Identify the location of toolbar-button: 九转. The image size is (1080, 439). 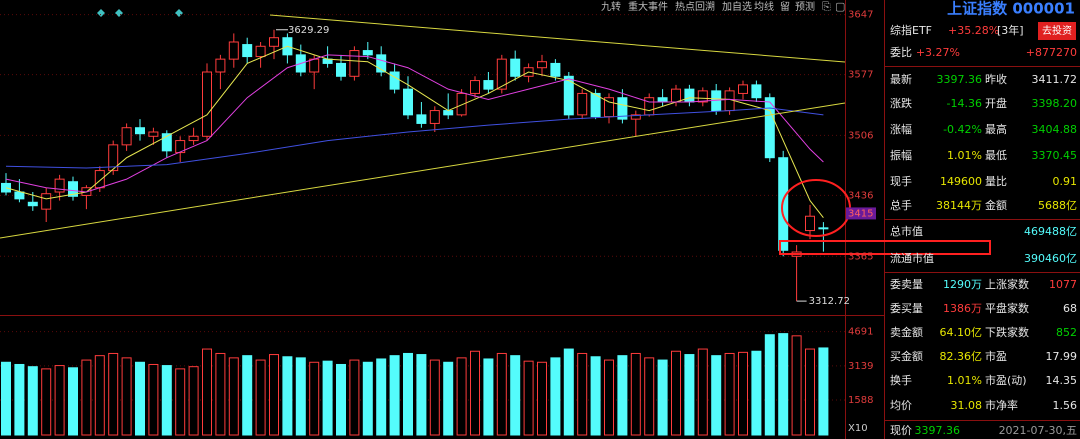
(611, 6).